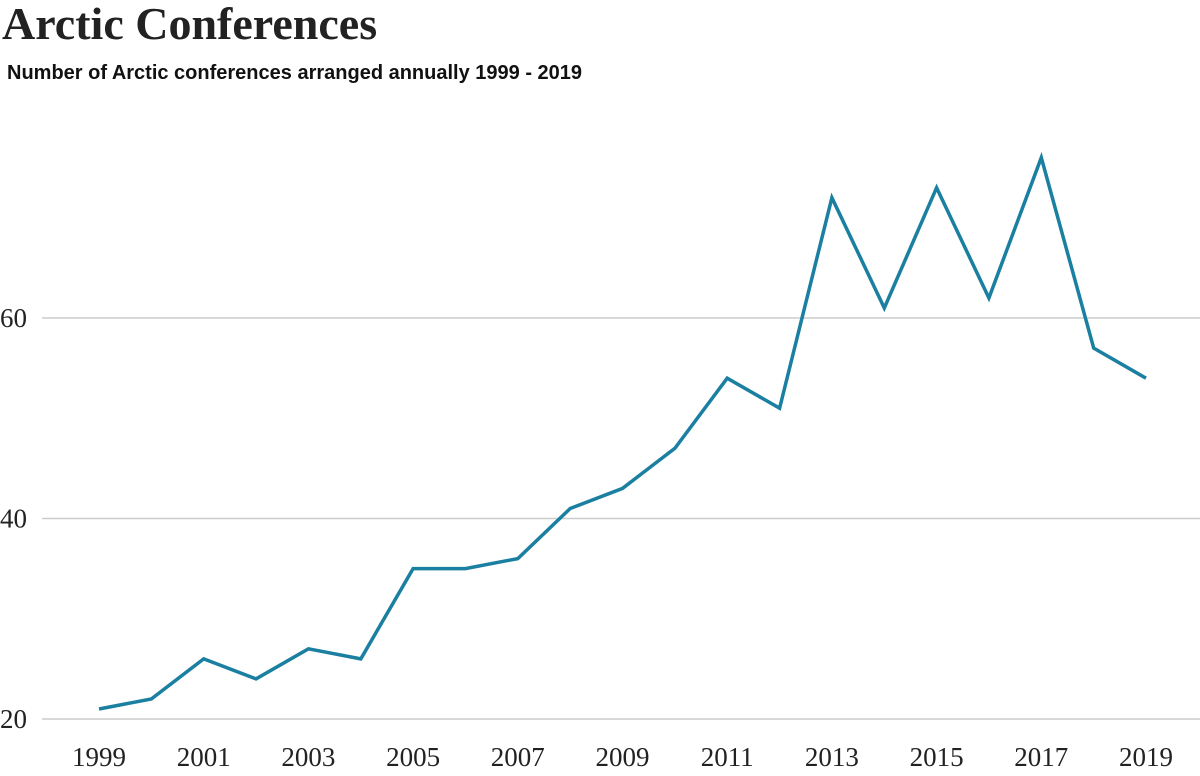  I want to click on x-tick-label: 2007, so click(518, 757).